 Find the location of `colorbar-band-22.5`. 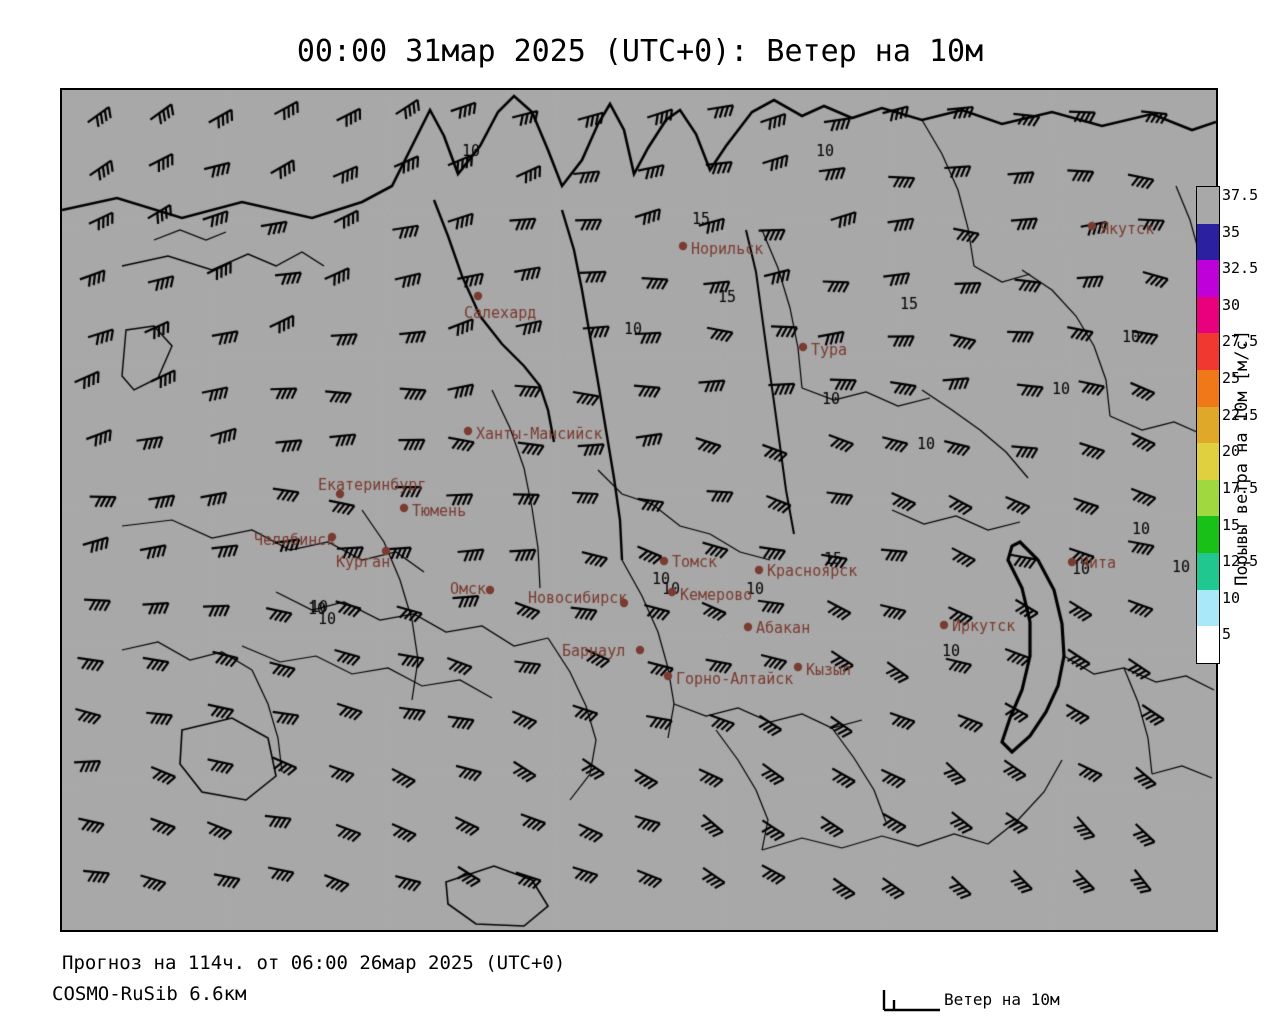

colorbar-band-22.5 is located at coordinates (1208, 425).